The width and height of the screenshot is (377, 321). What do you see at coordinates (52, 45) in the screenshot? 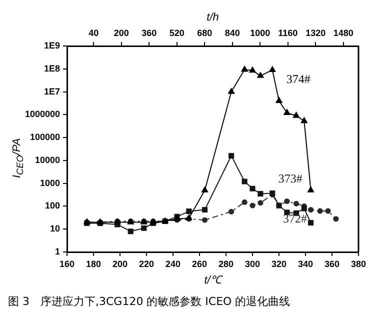
I see `y-tick-label: 1E9` at bounding box center [52, 45].